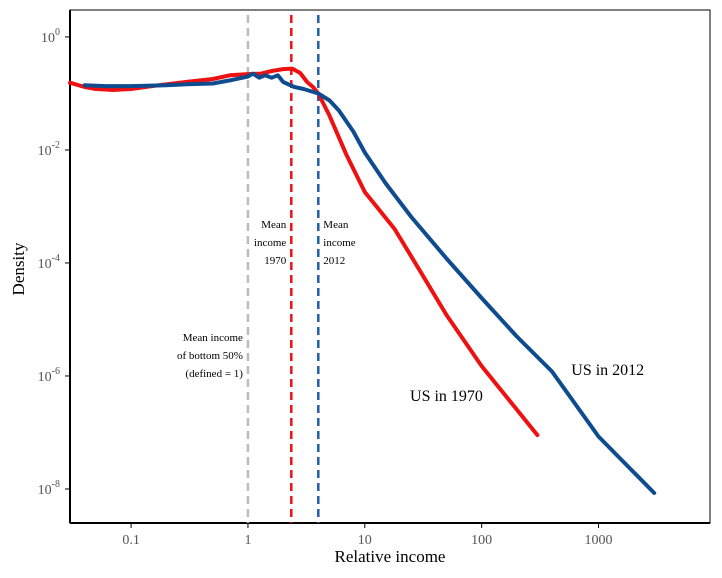  I want to click on x-tick-label: 0.1, so click(131, 540).